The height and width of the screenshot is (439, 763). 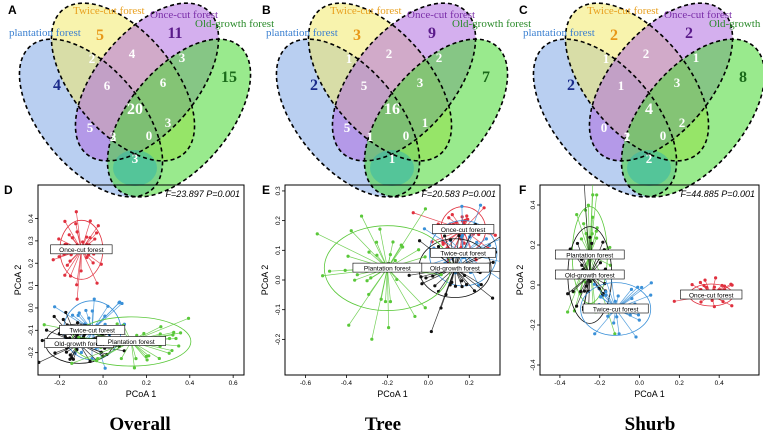 I want to click on venn-region-pt: 2, so click(x=92, y=58).